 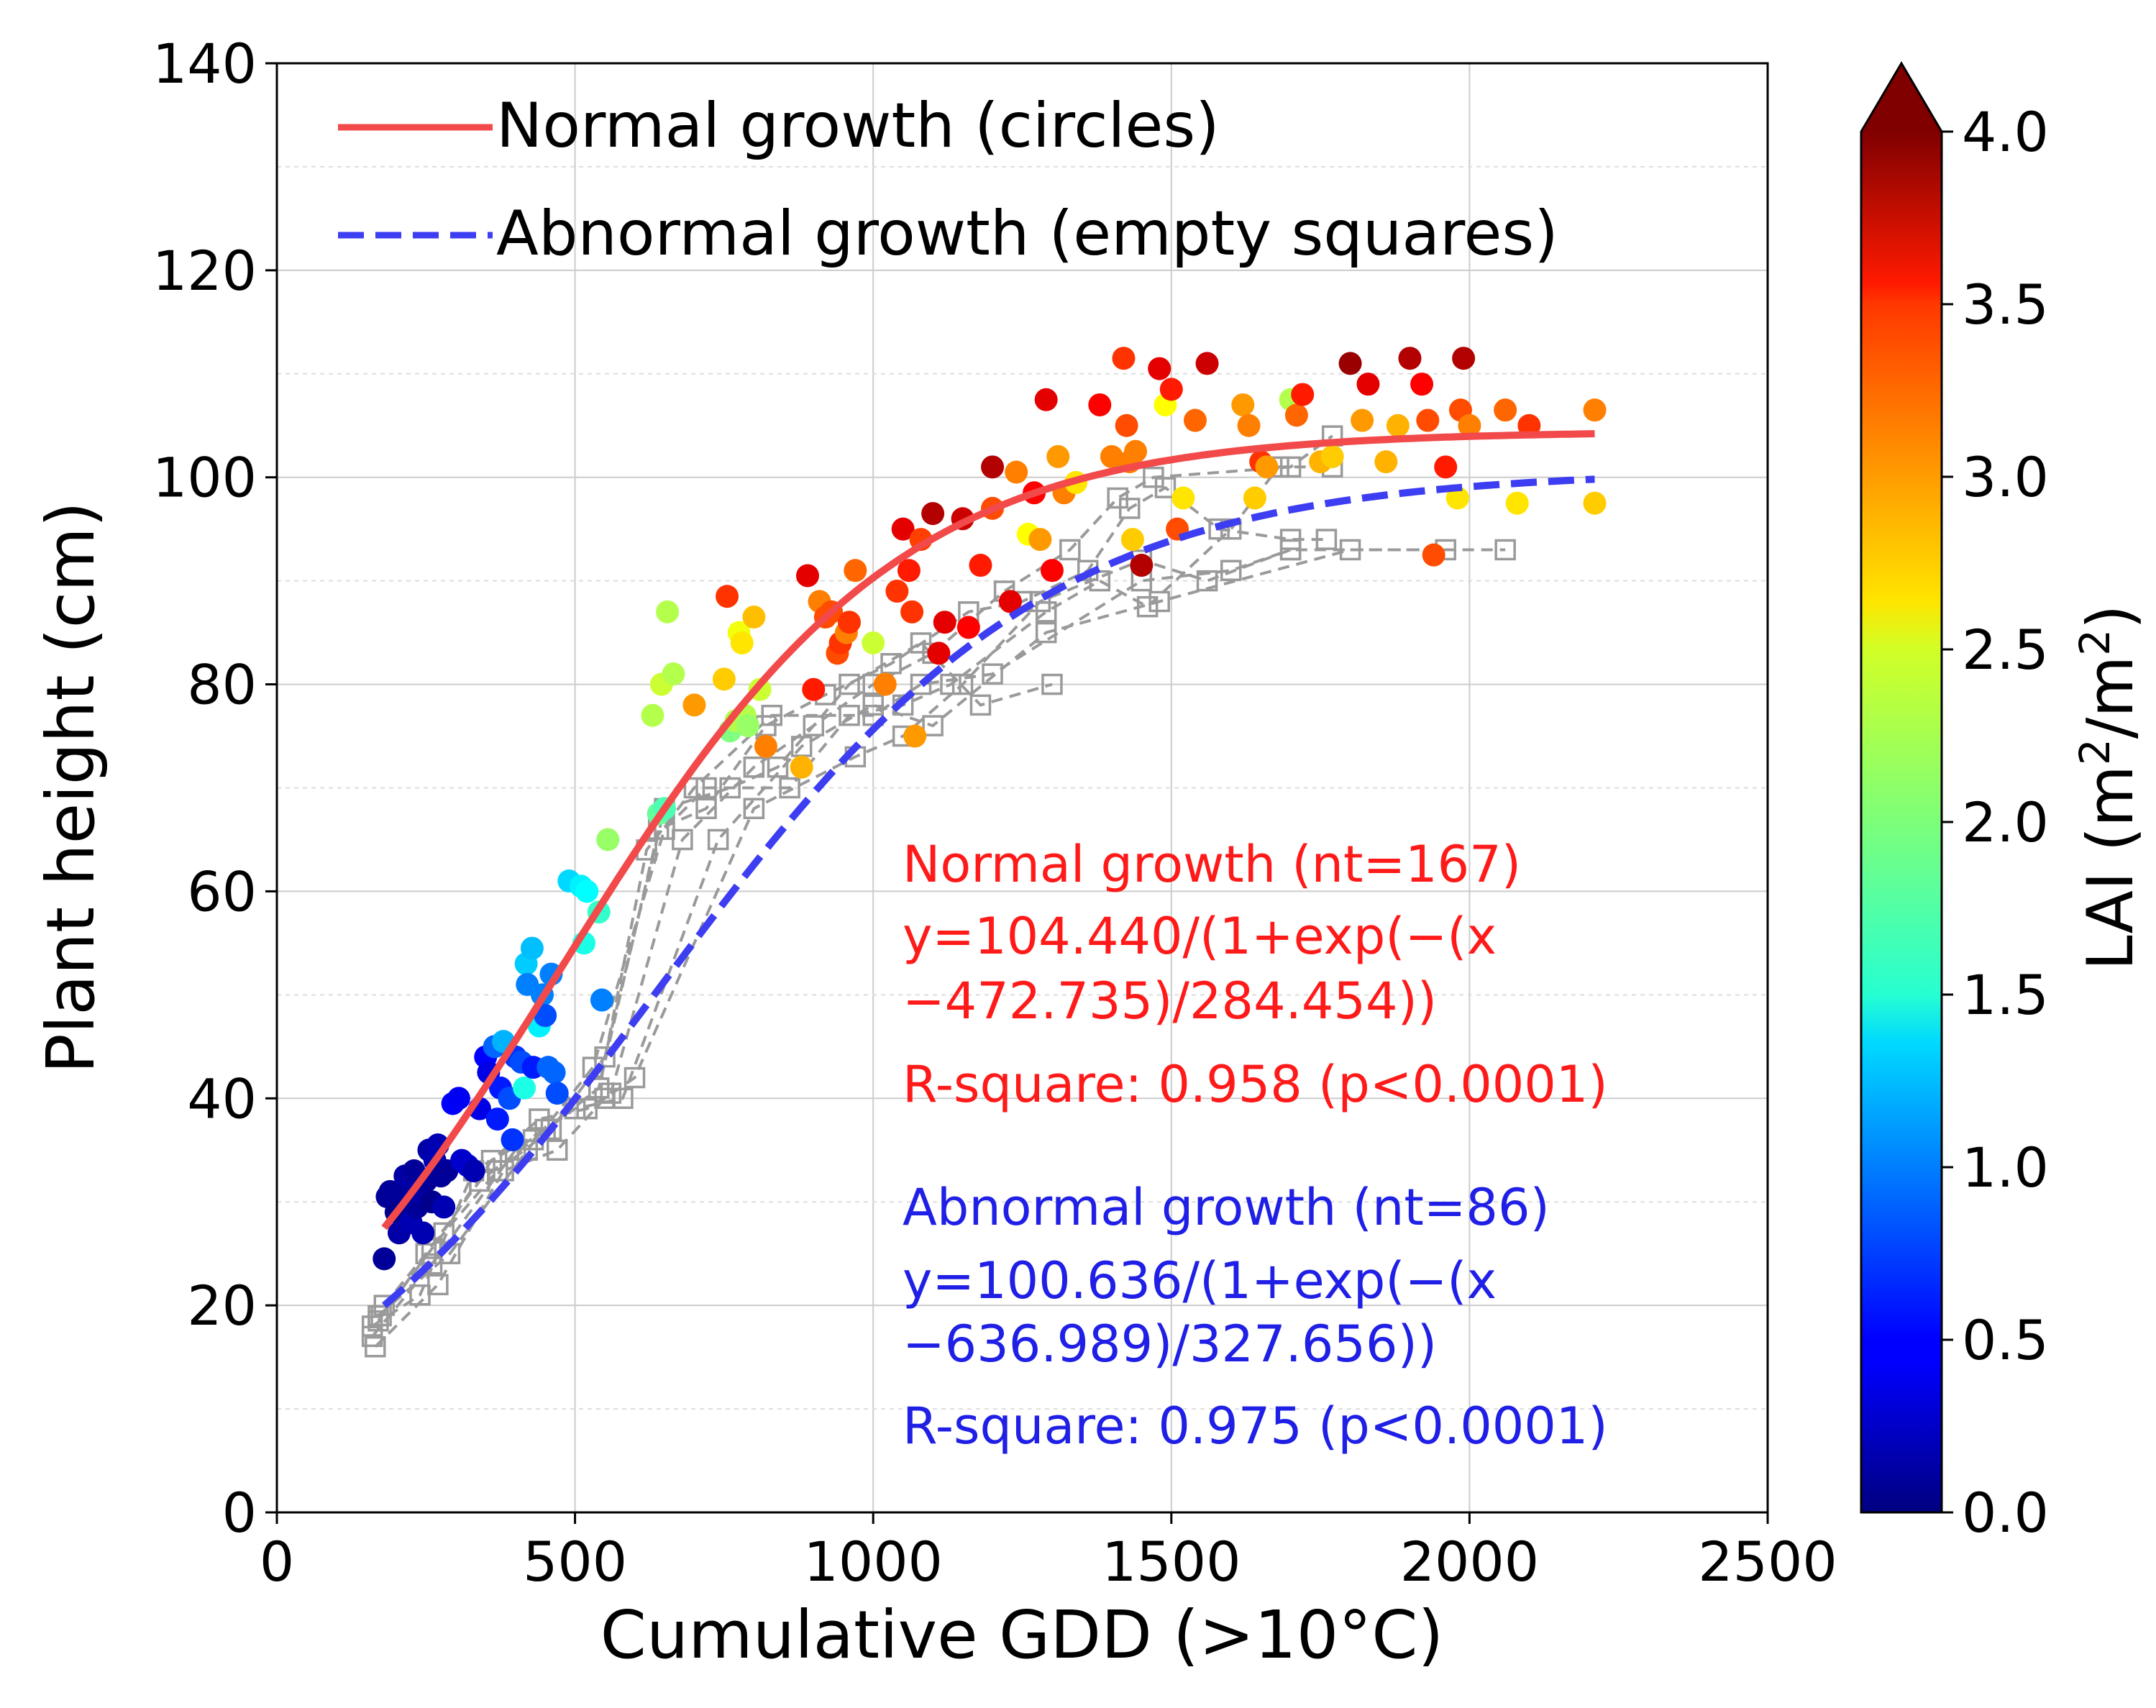 What do you see at coordinates (2005, 1340) in the screenshot?
I see `colorbar-tick-label-1: 0.5` at bounding box center [2005, 1340].